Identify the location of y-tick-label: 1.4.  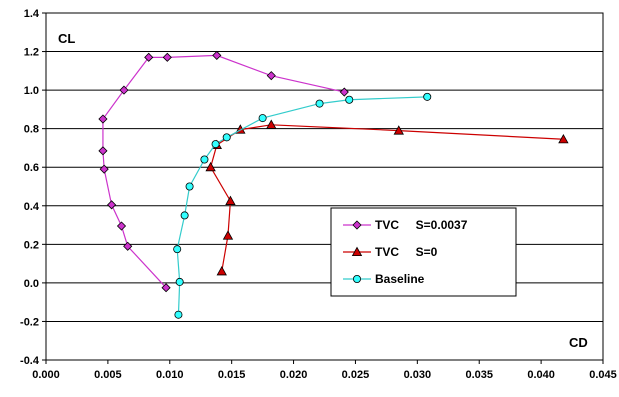
(32, 14).